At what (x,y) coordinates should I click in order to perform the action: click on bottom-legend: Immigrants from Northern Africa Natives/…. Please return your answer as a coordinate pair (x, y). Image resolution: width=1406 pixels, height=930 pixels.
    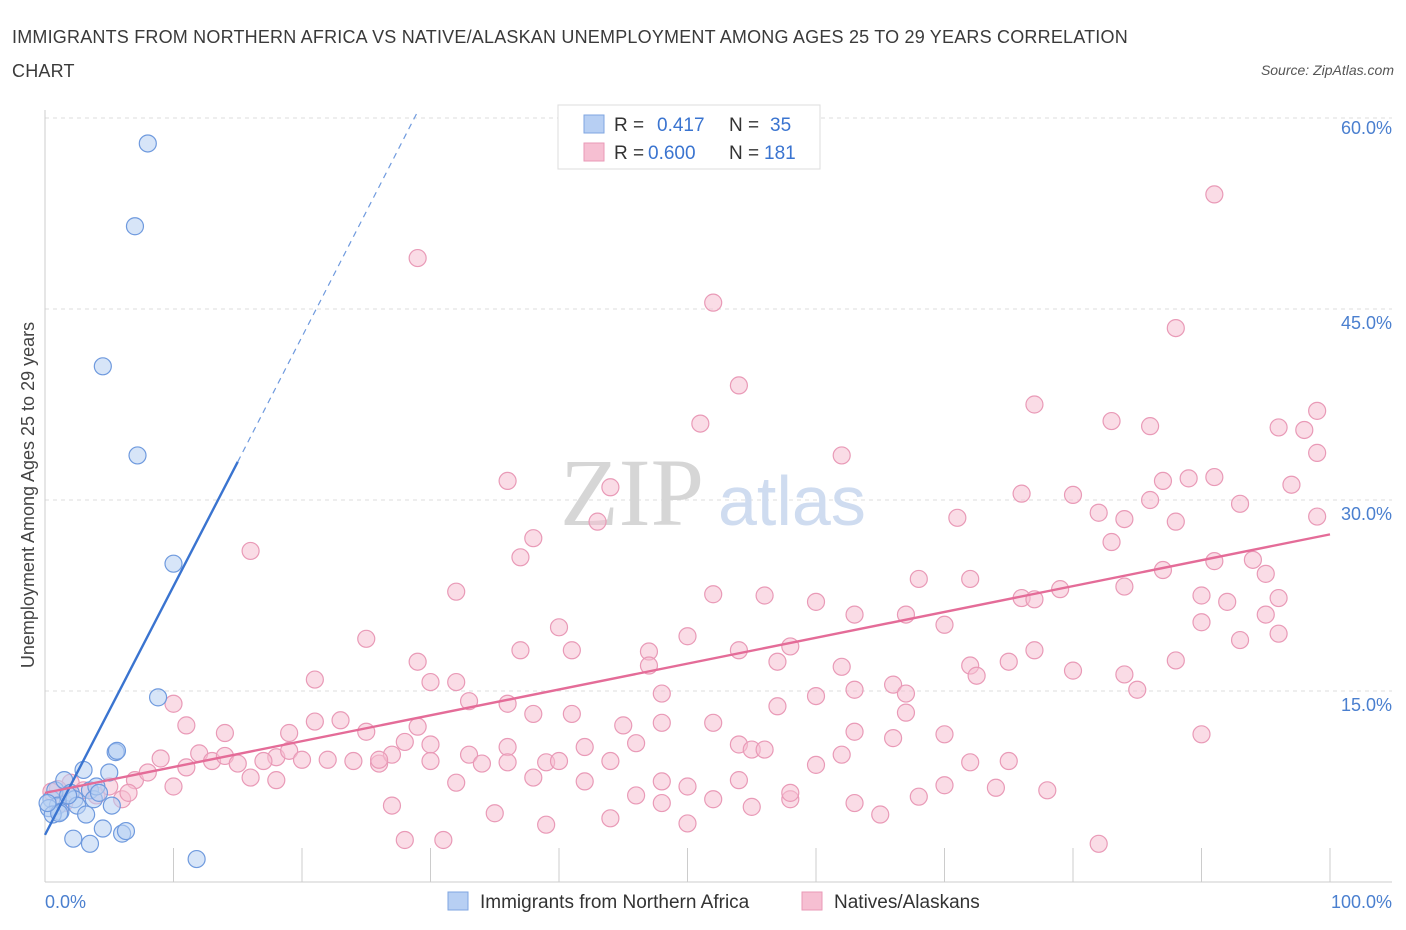
    Looking at the image, I should click on (713, 902).